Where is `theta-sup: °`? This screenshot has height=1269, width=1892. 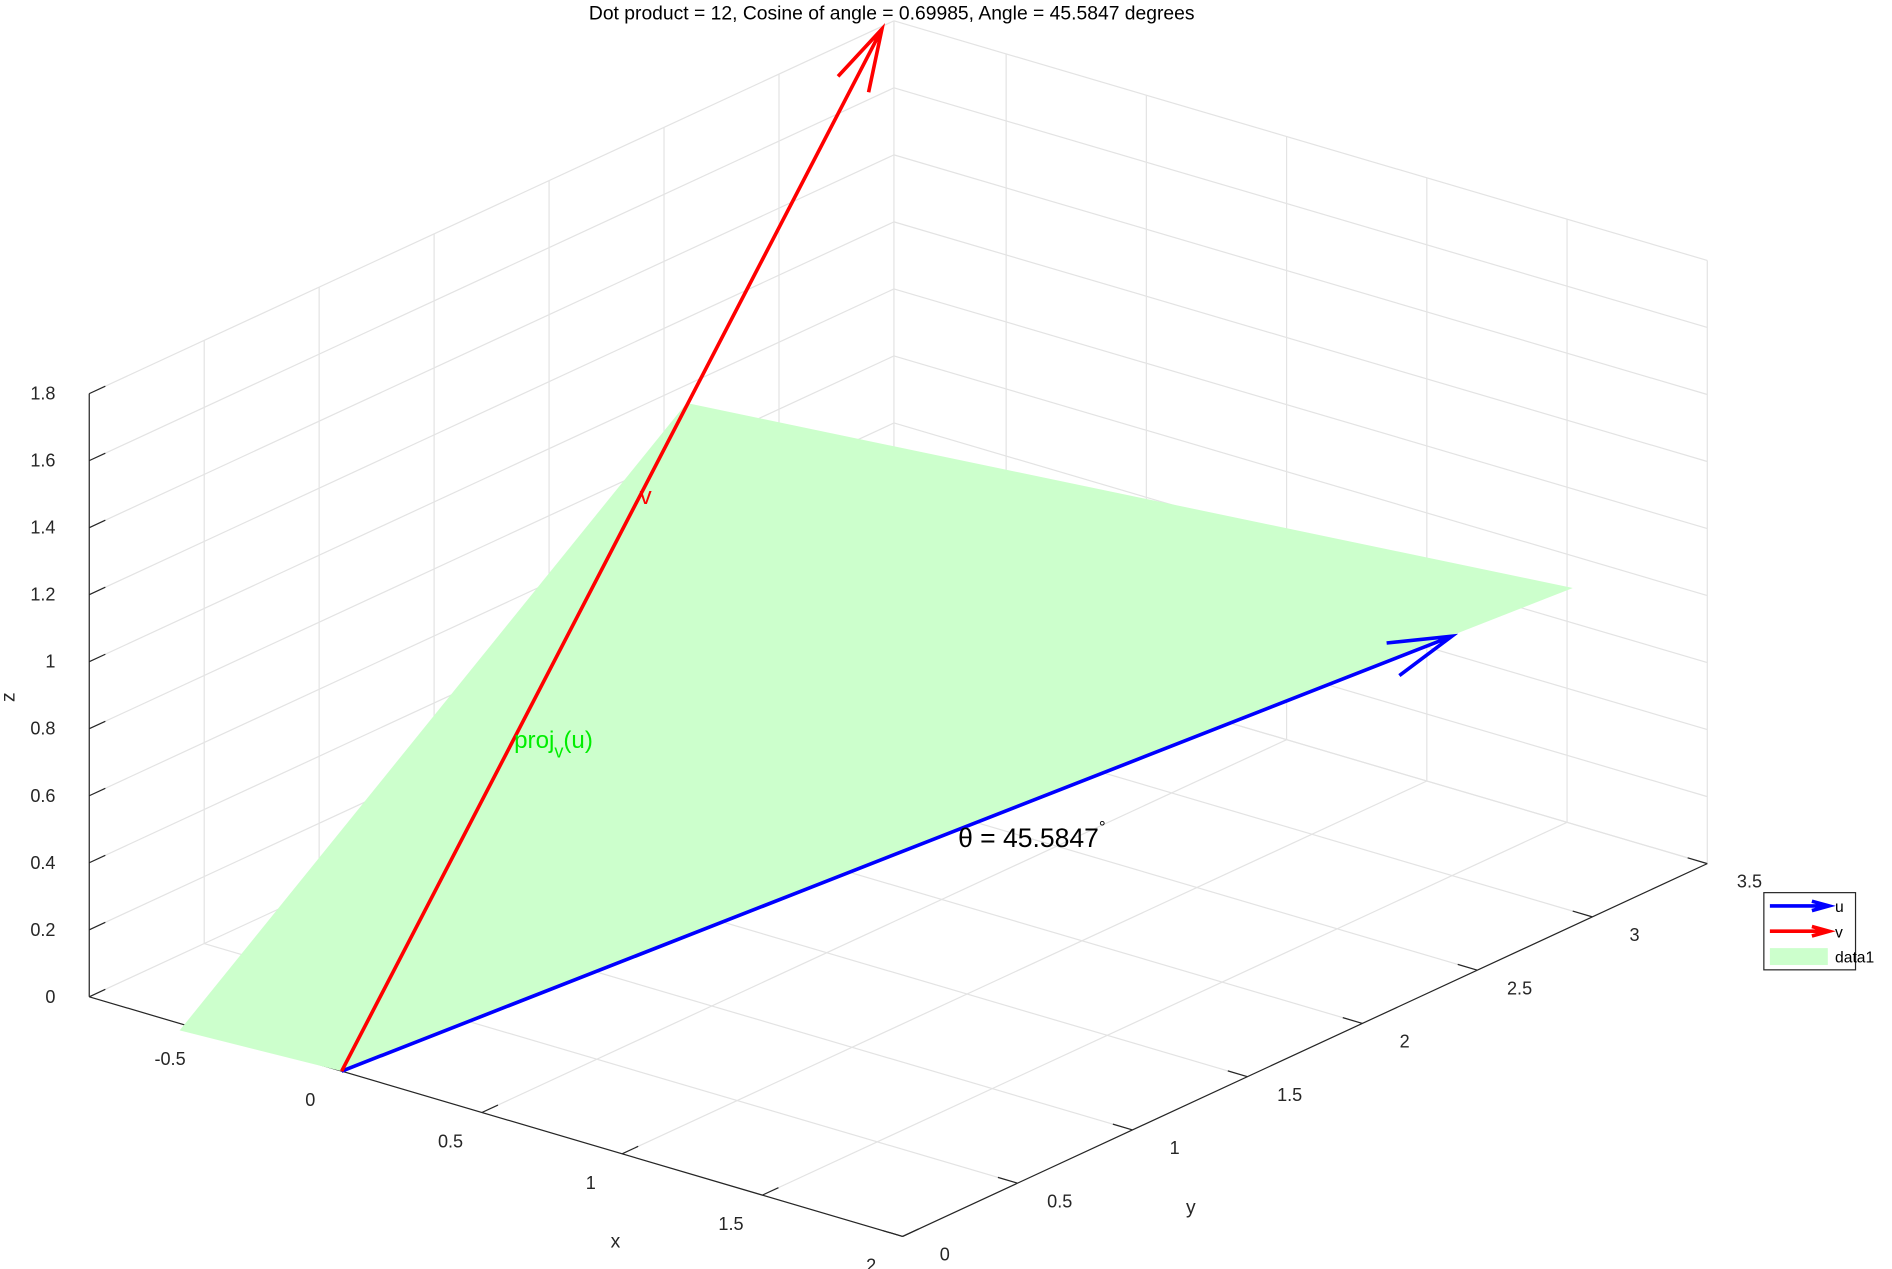 theta-sup: ° is located at coordinates (1102, 826).